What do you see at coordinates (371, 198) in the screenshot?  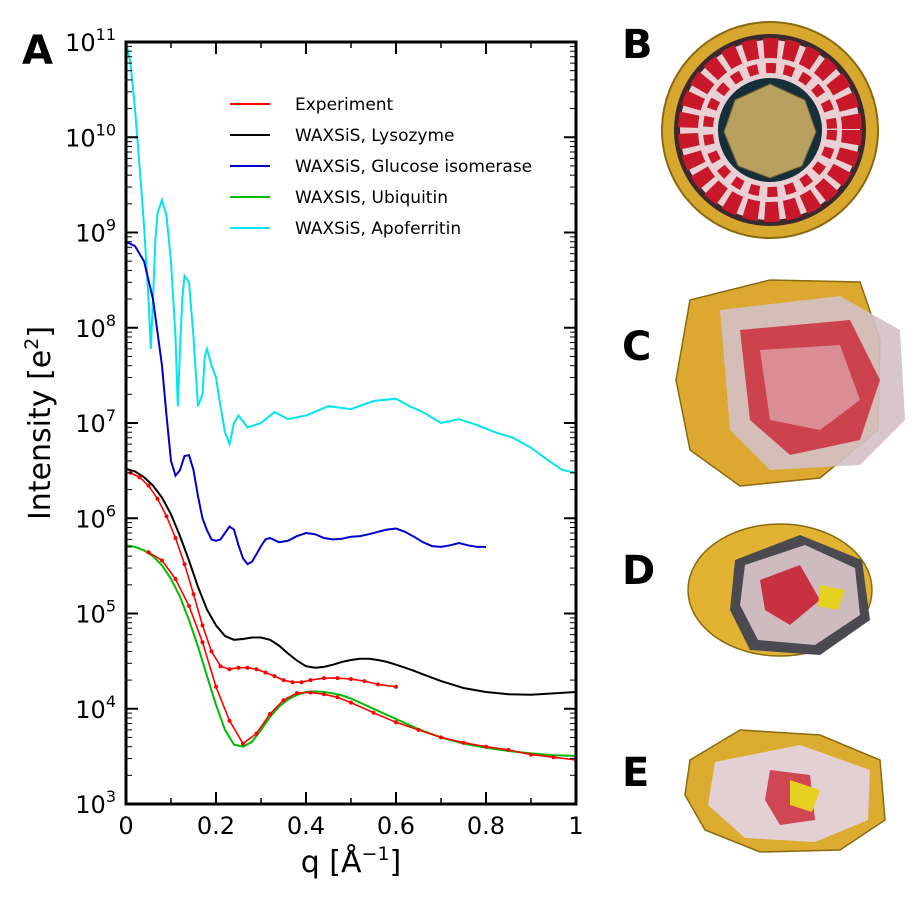 I see `legend-label-3: WAXSIS, Ubiquitin` at bounding box center [371, 198].